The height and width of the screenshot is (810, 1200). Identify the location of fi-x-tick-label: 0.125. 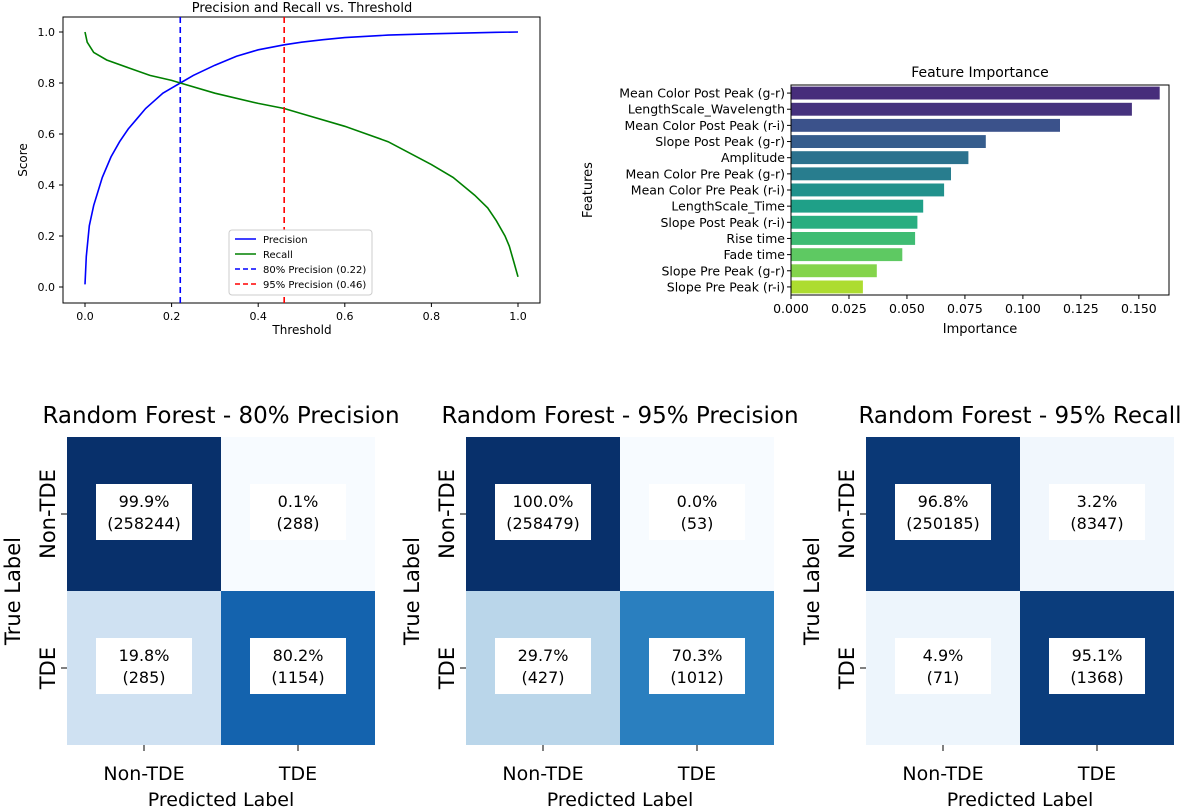
(1081, 308).